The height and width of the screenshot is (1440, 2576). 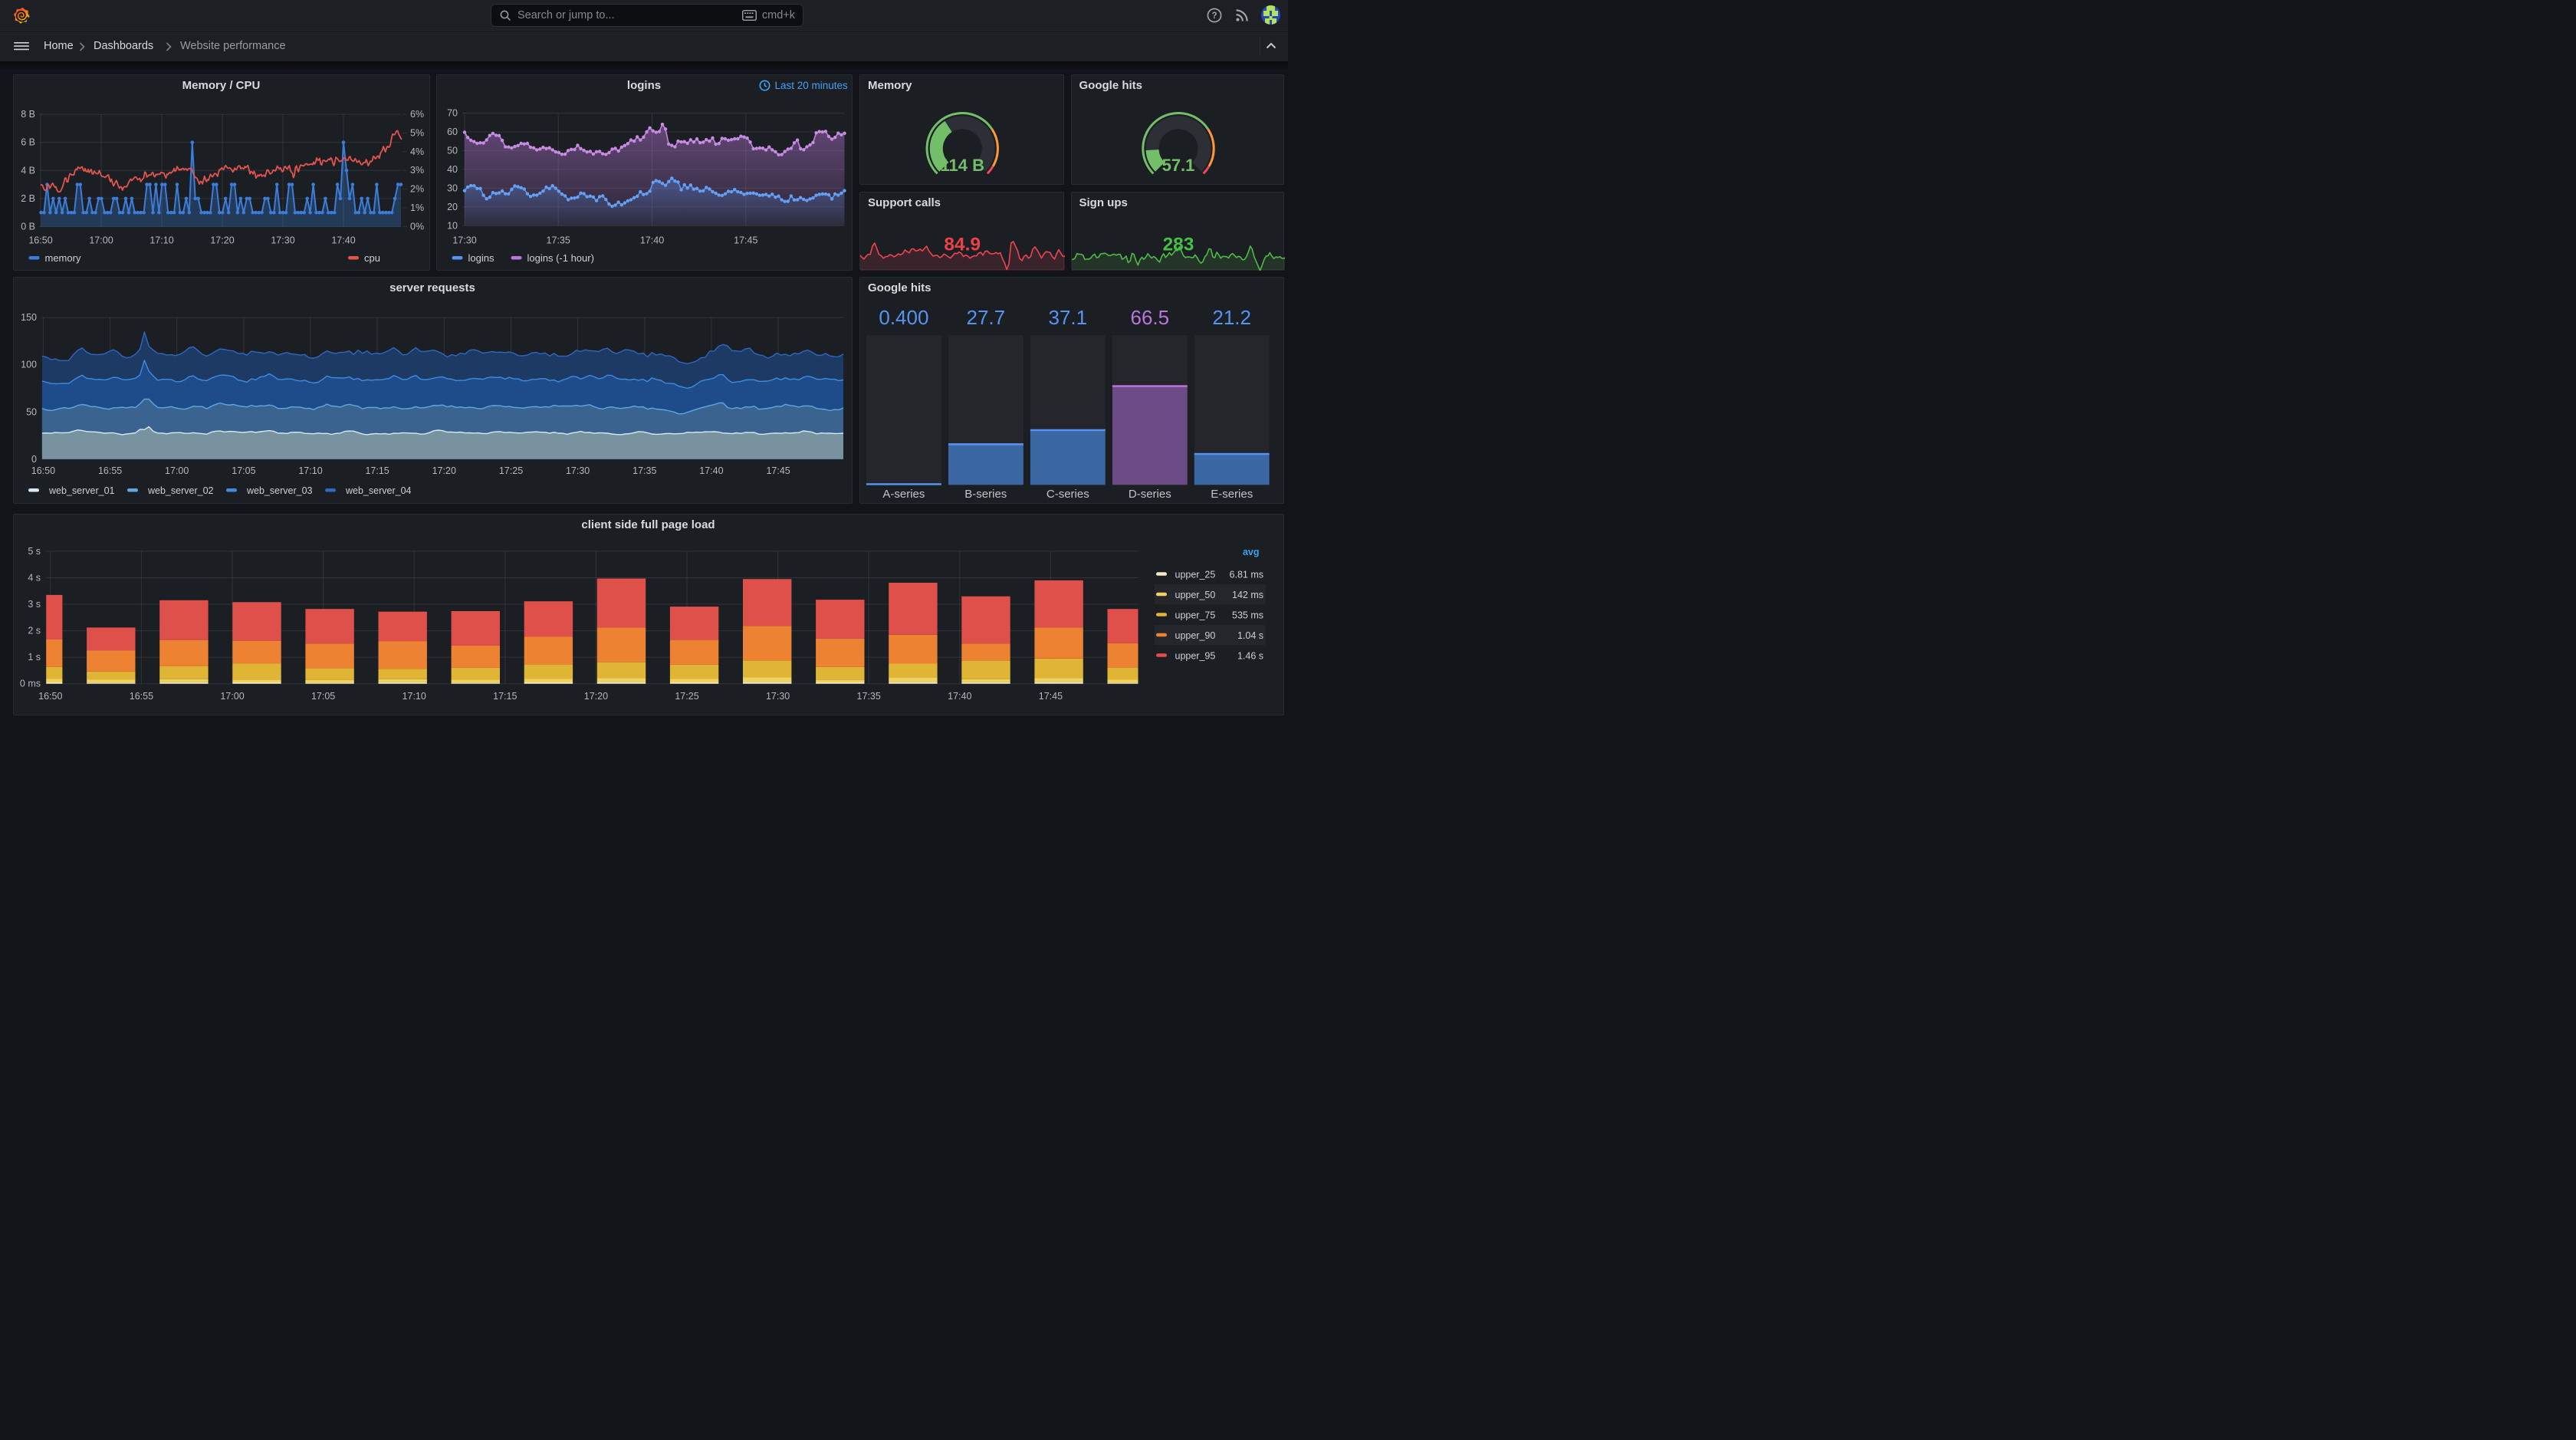 What do you see at coordinates (904, 494) in the screenshot?
I see `svg-text: A-series` at bounding box center [904, 494].